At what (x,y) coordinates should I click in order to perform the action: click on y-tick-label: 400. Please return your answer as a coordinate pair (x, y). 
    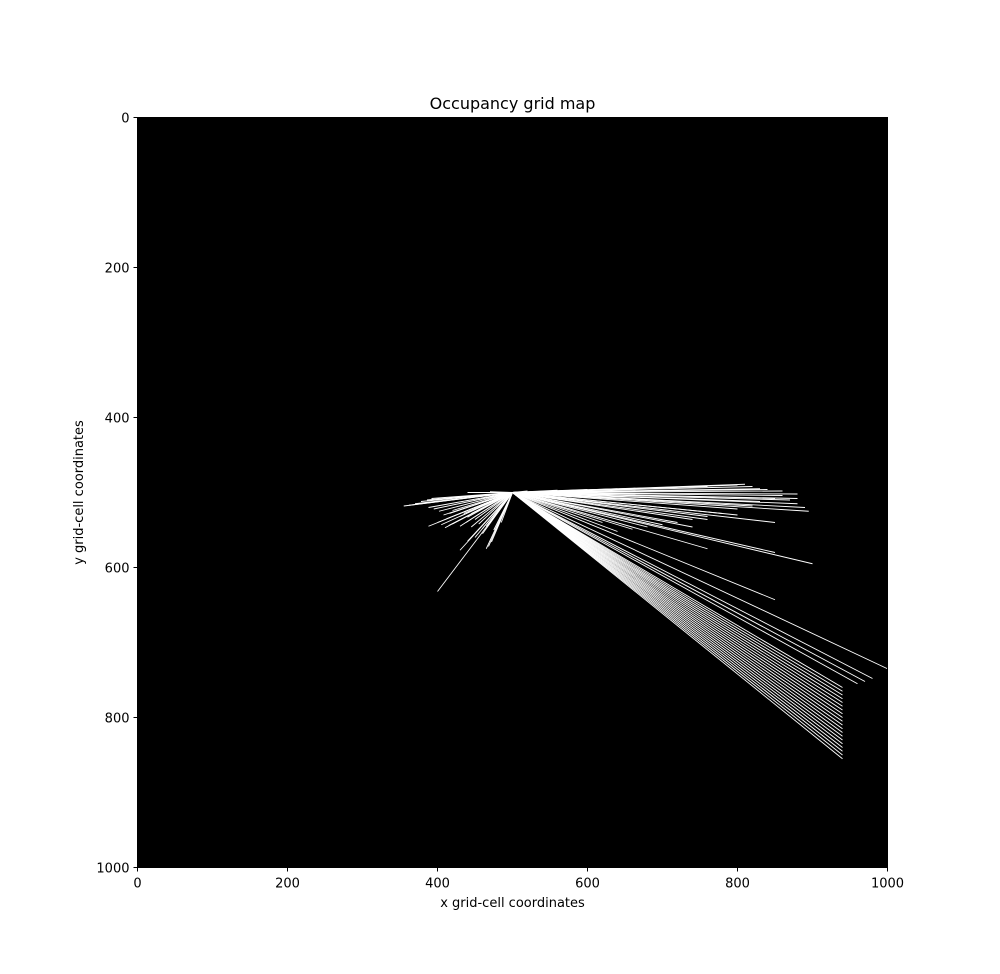
    Looking at the image, I should click on (117, 419).